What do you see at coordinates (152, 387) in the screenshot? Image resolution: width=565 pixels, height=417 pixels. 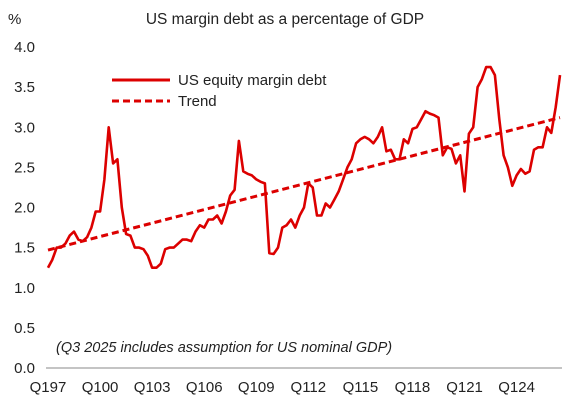 I see `x-tick-label: Q103` at bounding box center [152, 387].